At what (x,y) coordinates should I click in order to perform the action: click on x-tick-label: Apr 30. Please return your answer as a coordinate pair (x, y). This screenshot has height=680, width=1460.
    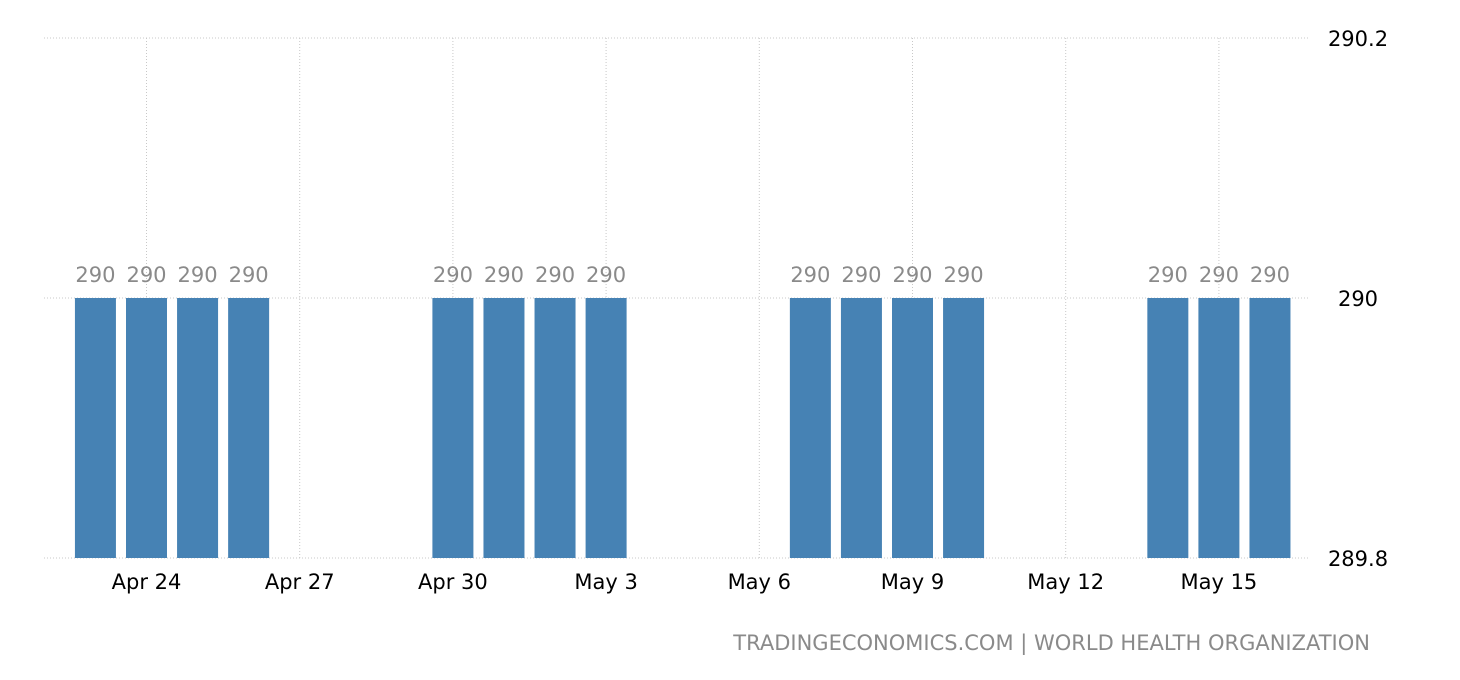
    Looking at the image, I should click on (453, 582).